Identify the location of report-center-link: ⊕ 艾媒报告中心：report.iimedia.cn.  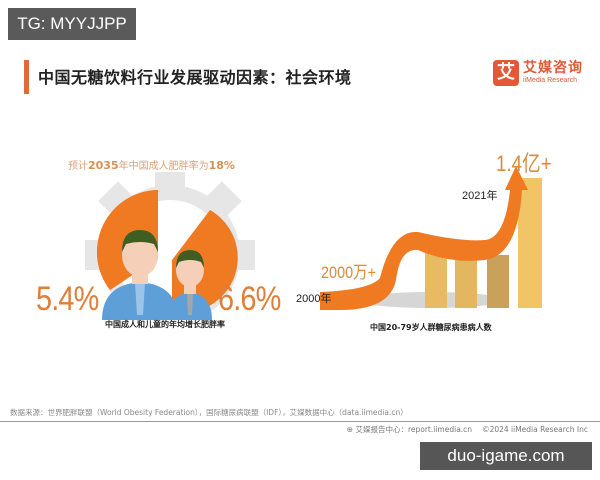
(409, 429).